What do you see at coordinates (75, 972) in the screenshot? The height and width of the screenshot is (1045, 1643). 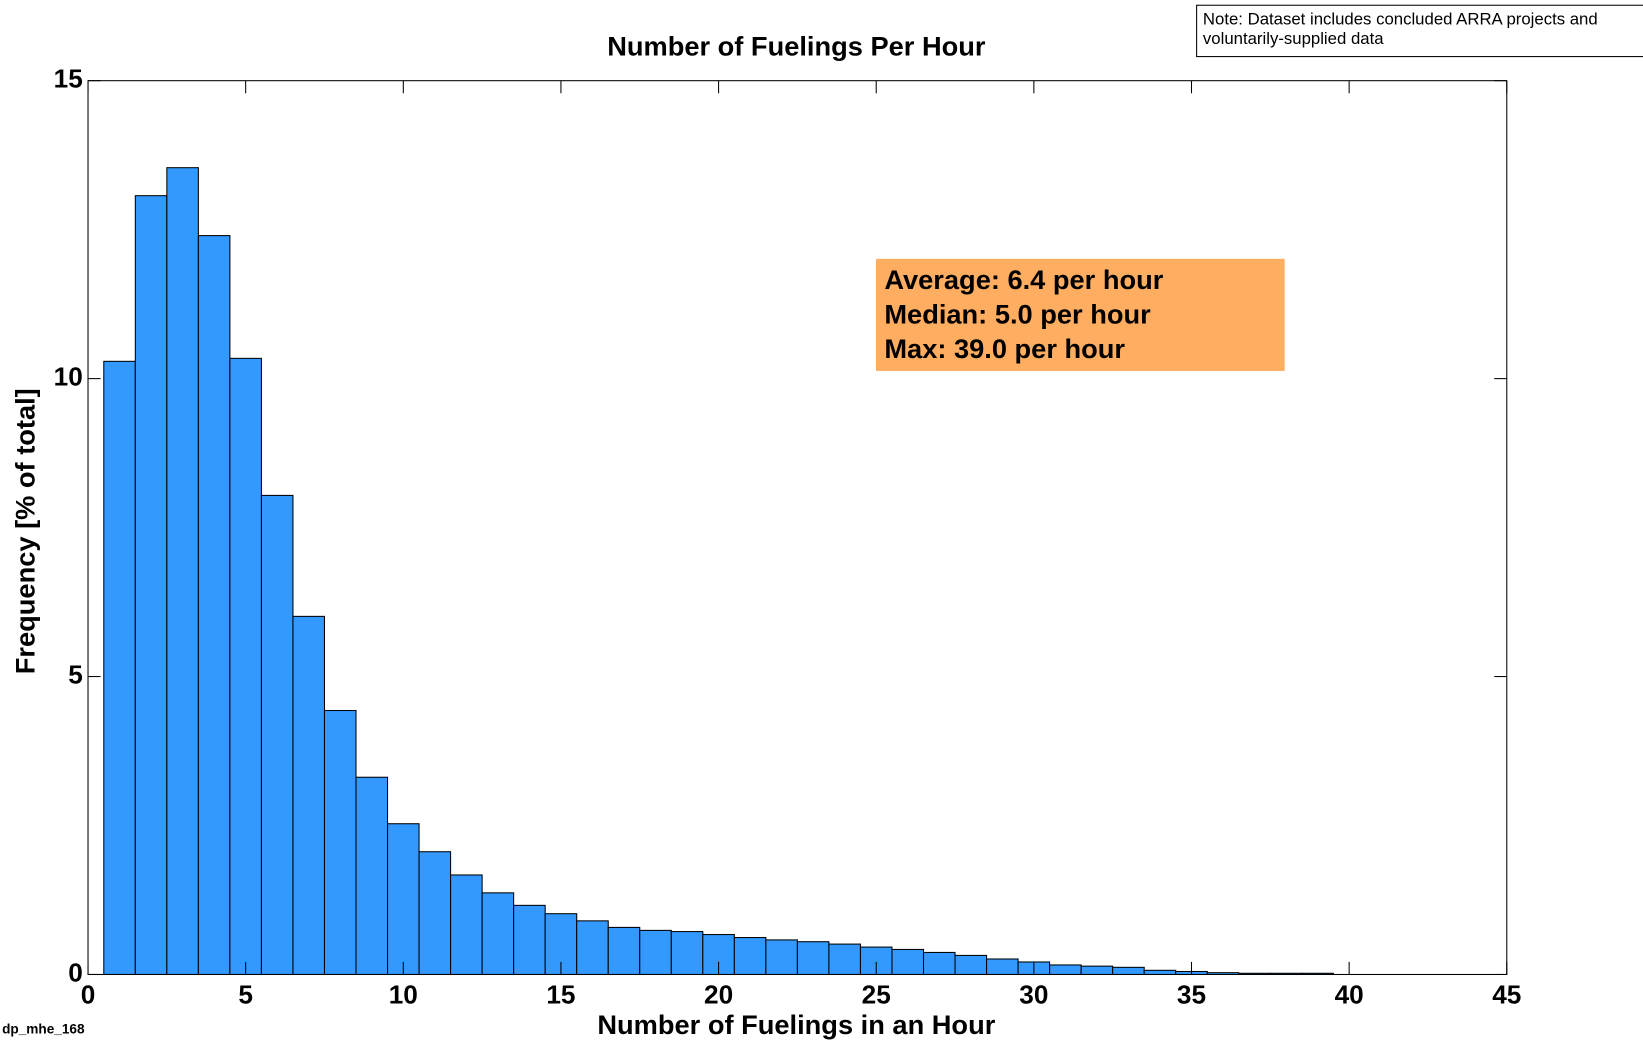 I see `y-tick-label: 0` at bounding box center [75, 972].